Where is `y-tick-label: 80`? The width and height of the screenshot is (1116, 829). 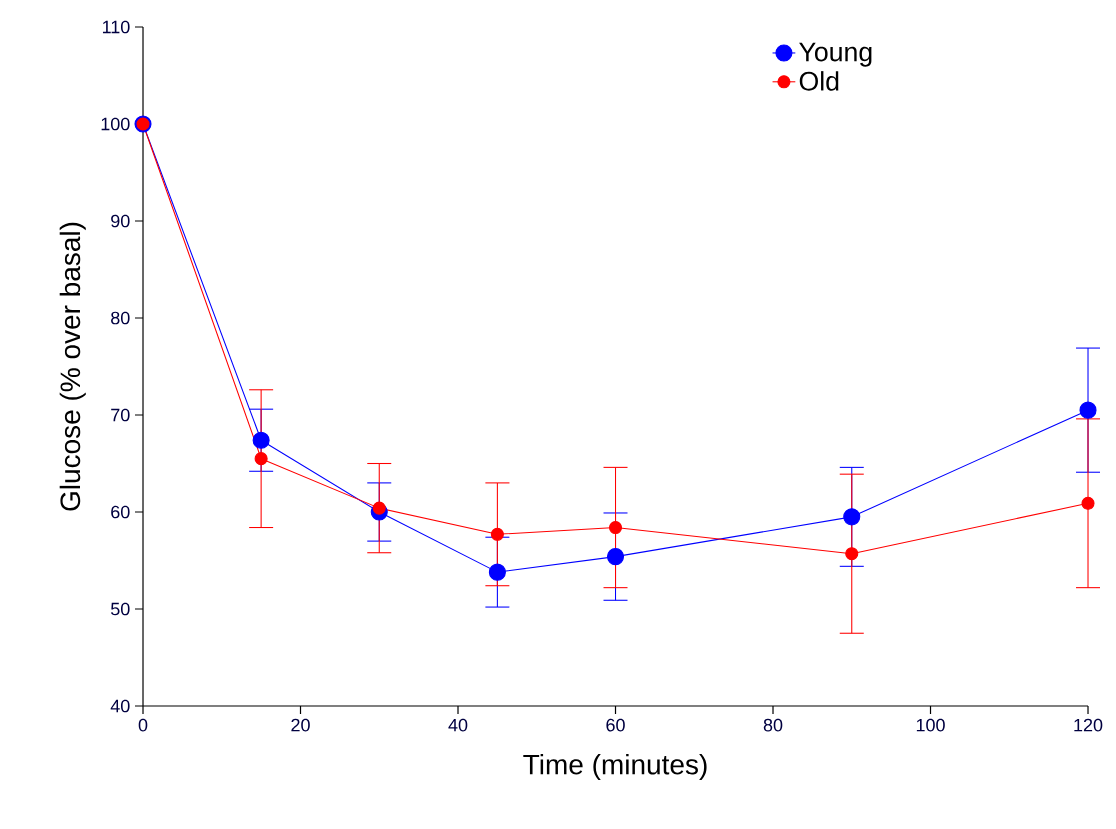 y-tick-label: 80 is located at coordinates (120, 318).